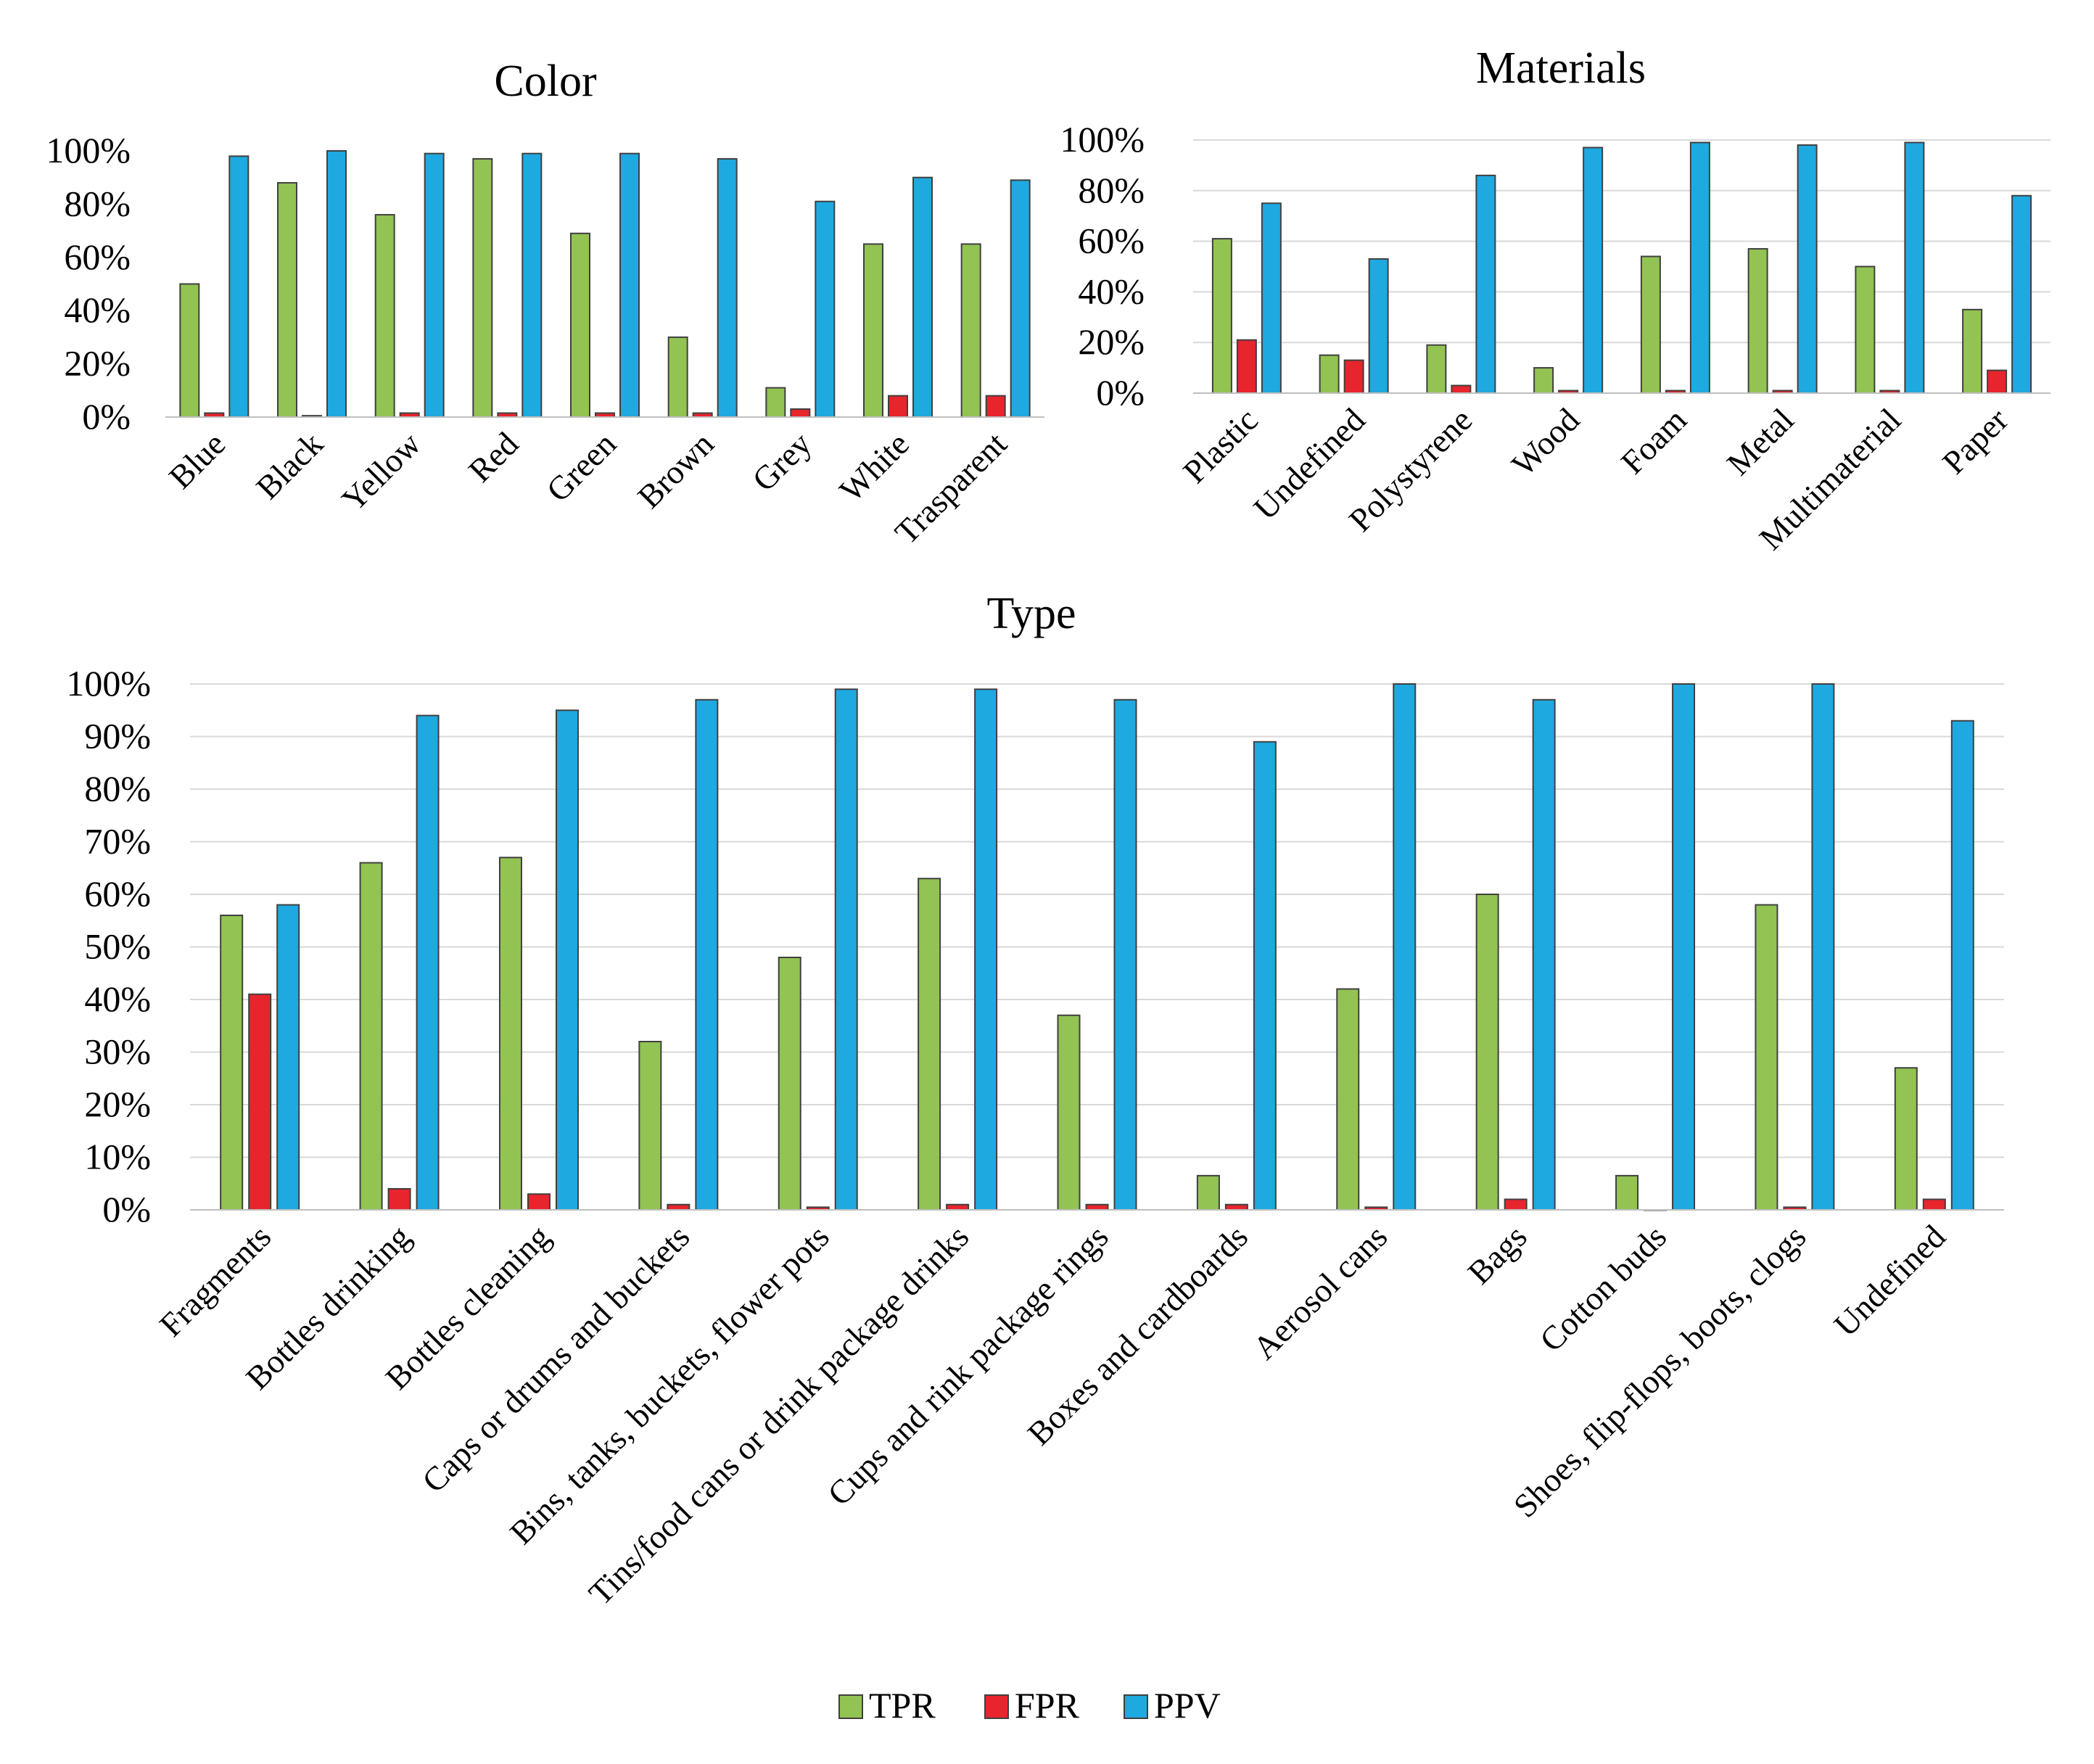 This screenshot has width=2094, height=1764. I want to click on legend-label-fpr: FPR, so click(1048, 1705).